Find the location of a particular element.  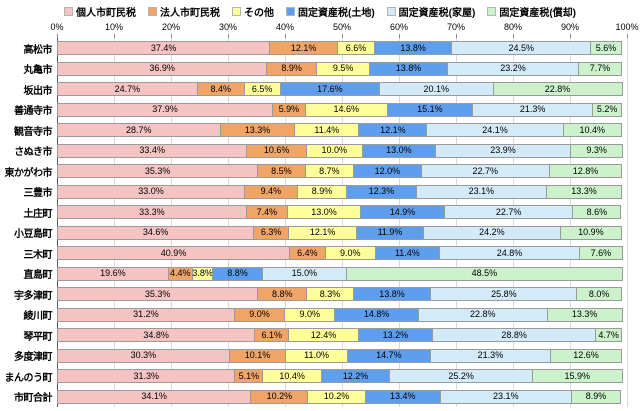

bar-segment: 24.2% is located at coordinates (491, 232).